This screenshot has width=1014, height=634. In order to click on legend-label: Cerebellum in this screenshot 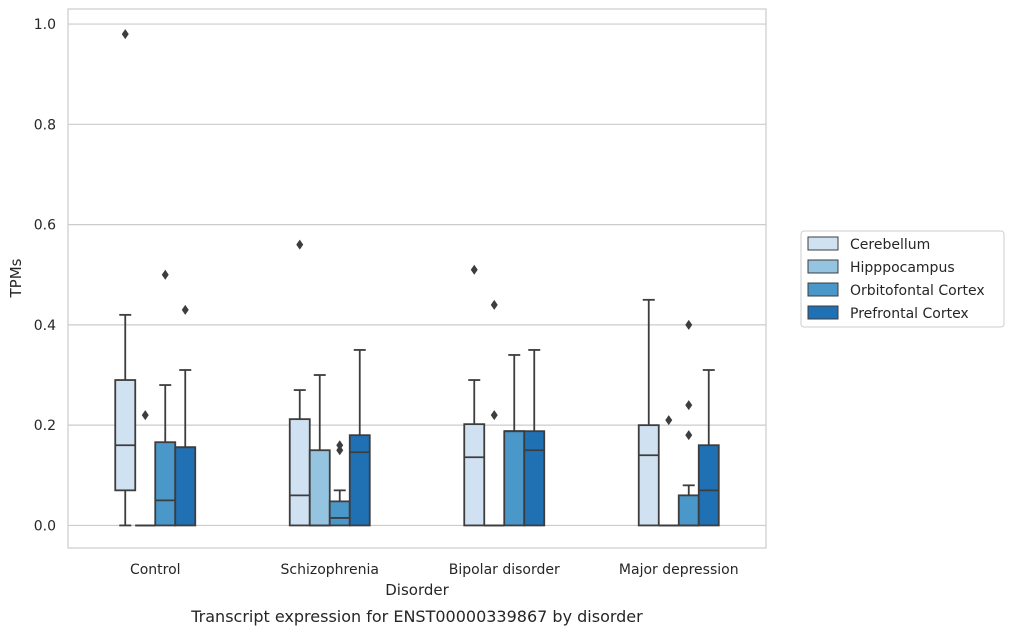, I will do `click(890, 245)`.